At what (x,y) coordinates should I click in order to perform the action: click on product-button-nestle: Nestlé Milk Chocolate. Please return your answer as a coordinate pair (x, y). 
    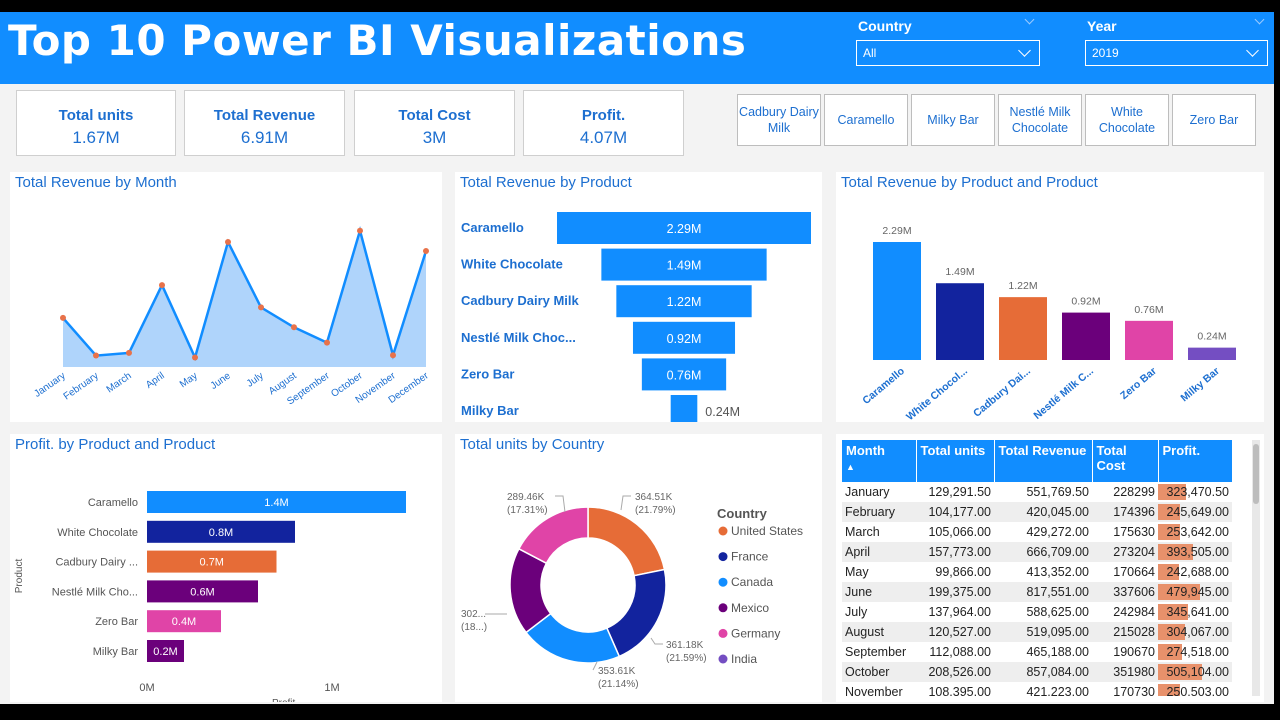
    Looking at the image, I should click on (1040, 120).